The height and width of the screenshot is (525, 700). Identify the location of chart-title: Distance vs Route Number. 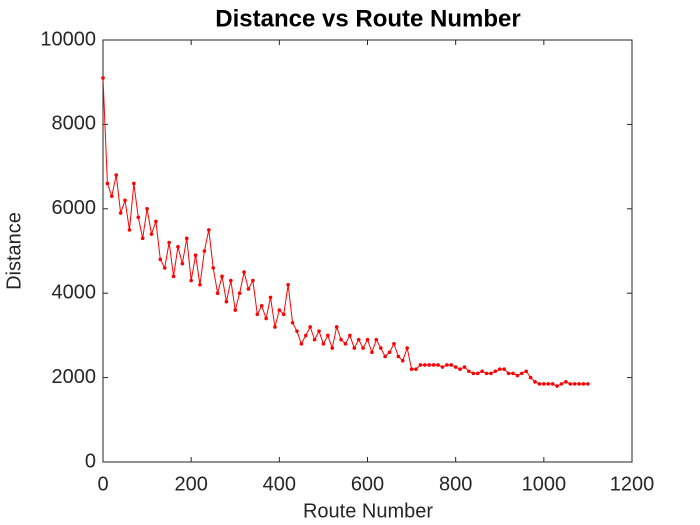
(367, 18).